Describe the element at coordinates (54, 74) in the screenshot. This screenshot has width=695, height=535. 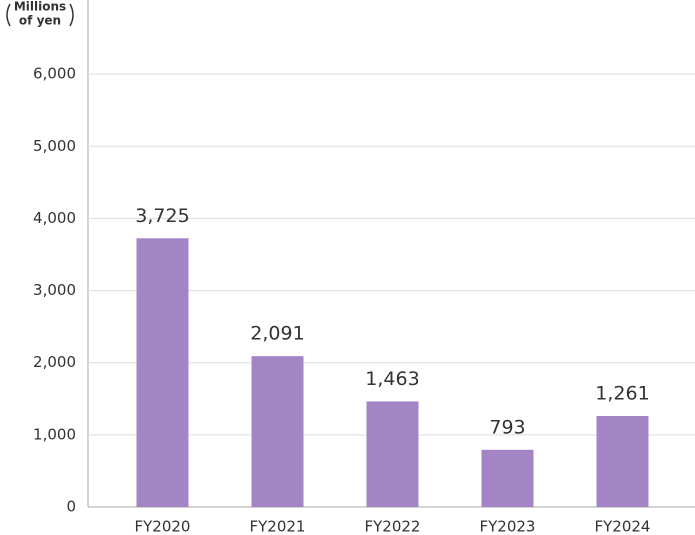
I see `y-tick-label: 6,000` at that location.